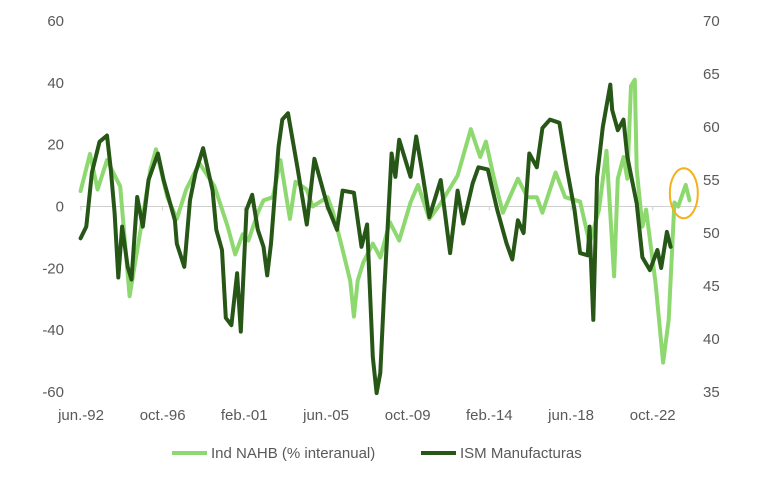 This screenshot has width=757, height=485. What do you see at coordinates (653, 415) in the screenshot?
I see `x-tick-label: oct.-22` at bounding box center [653, 415].